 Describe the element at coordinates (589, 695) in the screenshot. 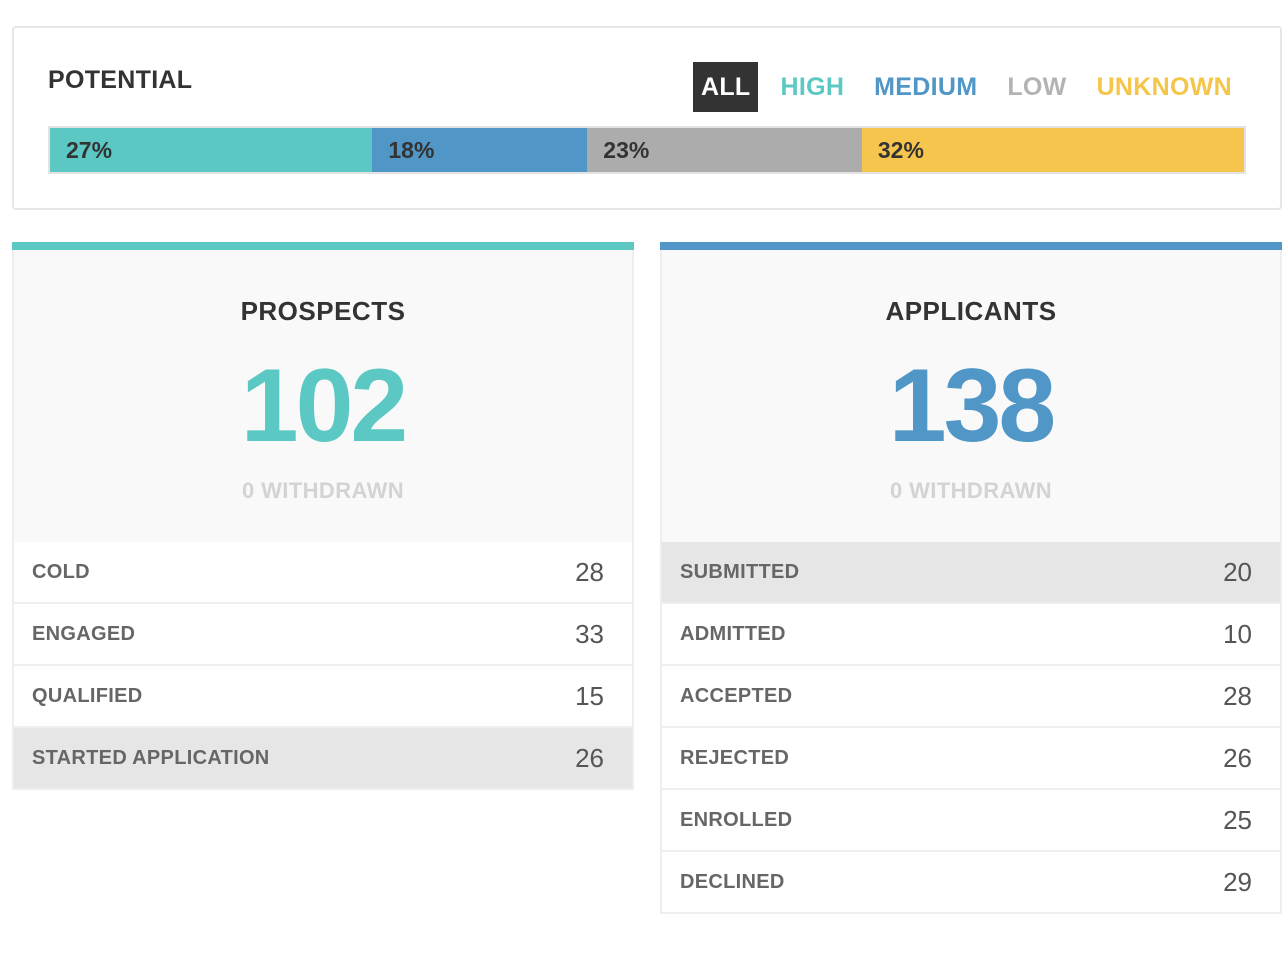

I see `row-count: 15` at that location.